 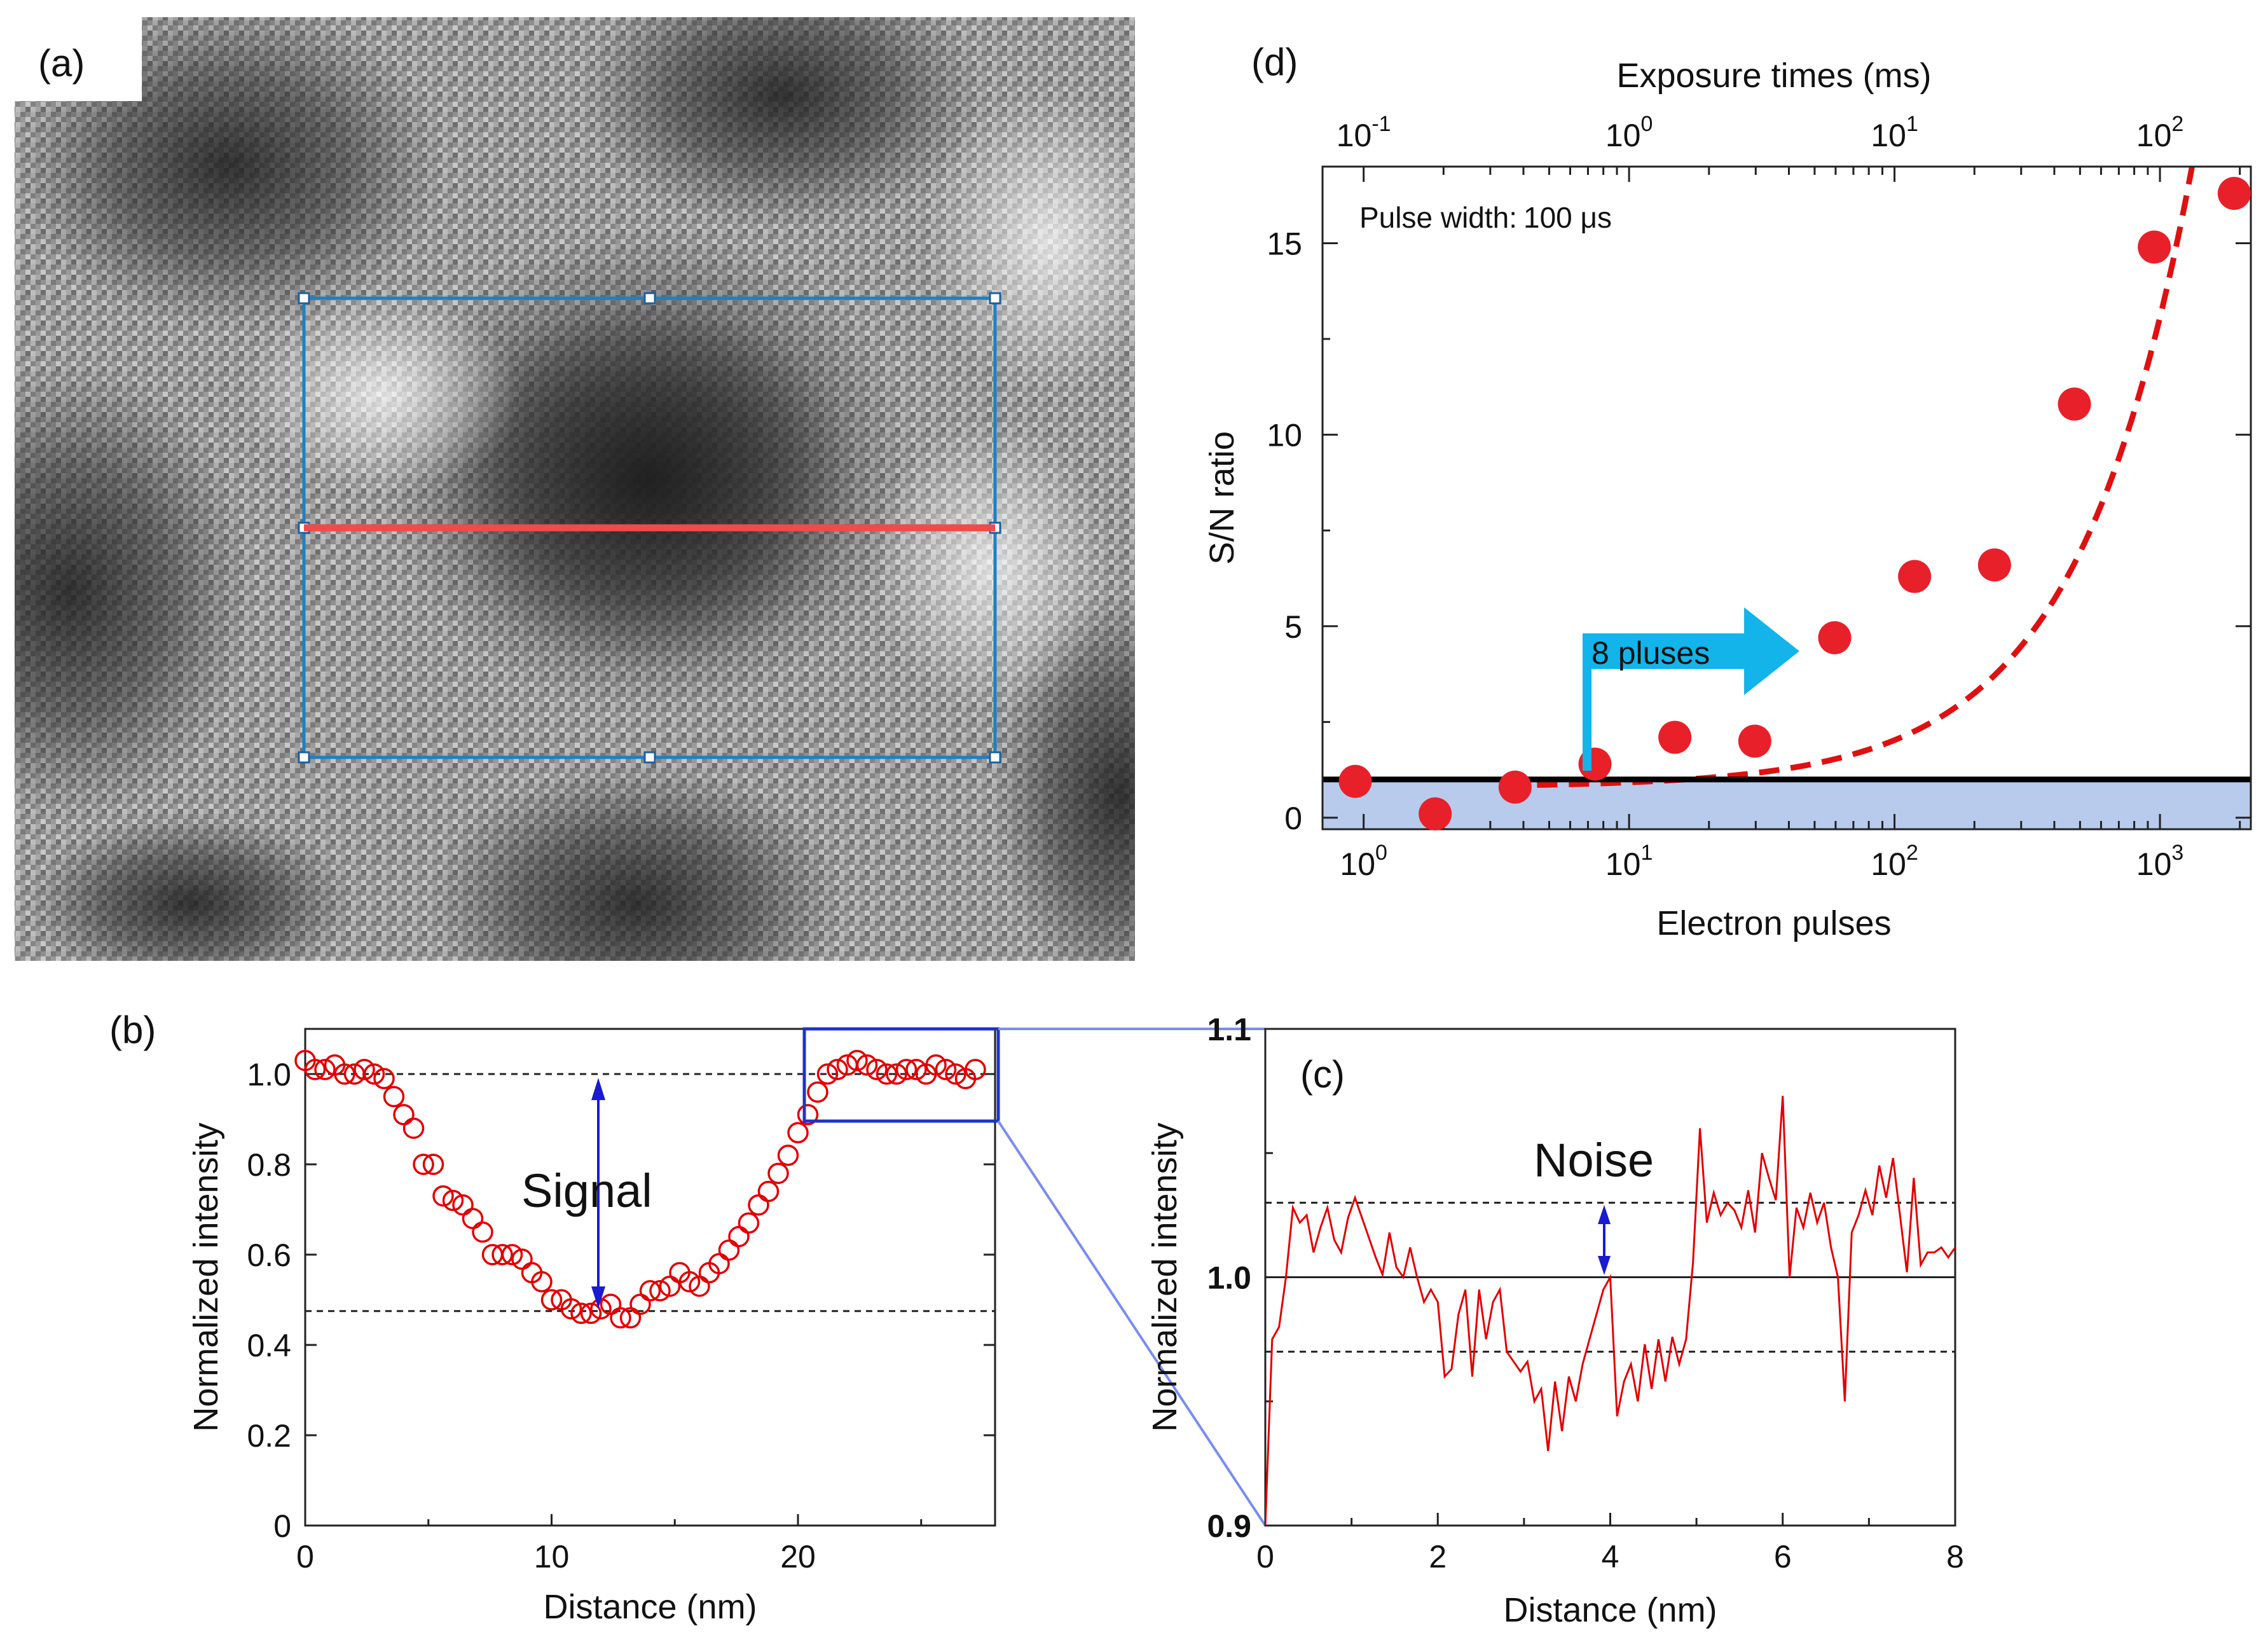 I want to click on y-axis-label-b: Normalized intensity, so click(x=206, y=1276).